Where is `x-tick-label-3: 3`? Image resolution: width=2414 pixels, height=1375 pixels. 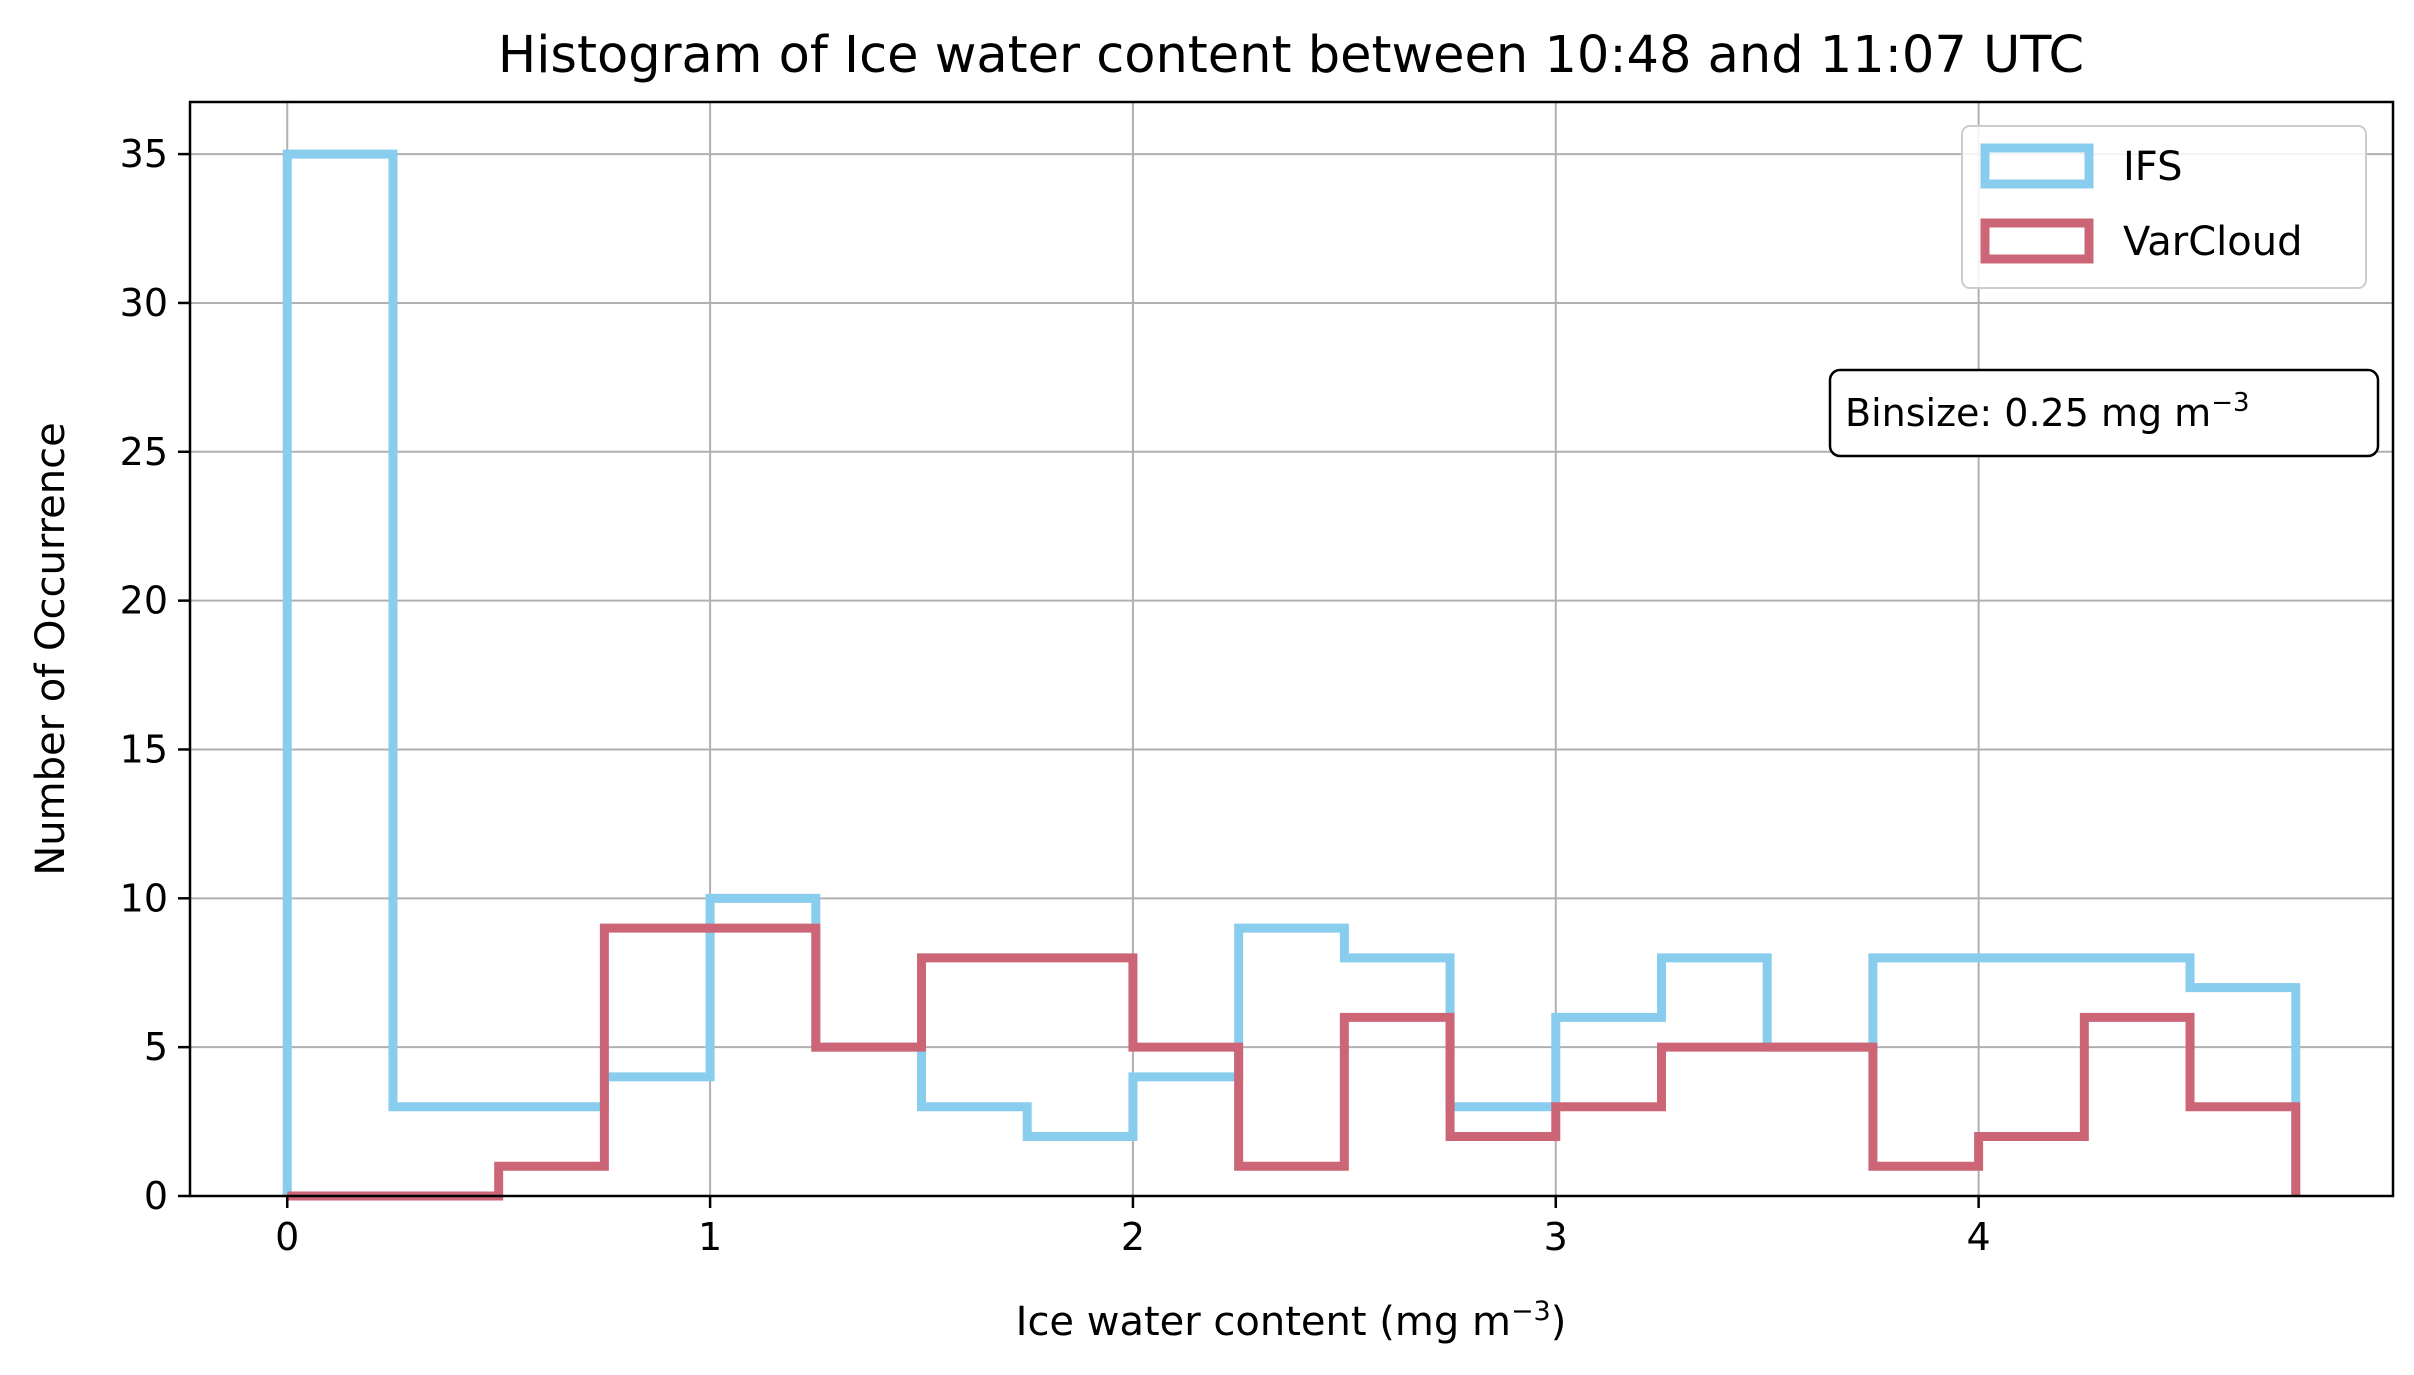 x-tick-label-3: 3 is located at coordinates (1556, 1237).